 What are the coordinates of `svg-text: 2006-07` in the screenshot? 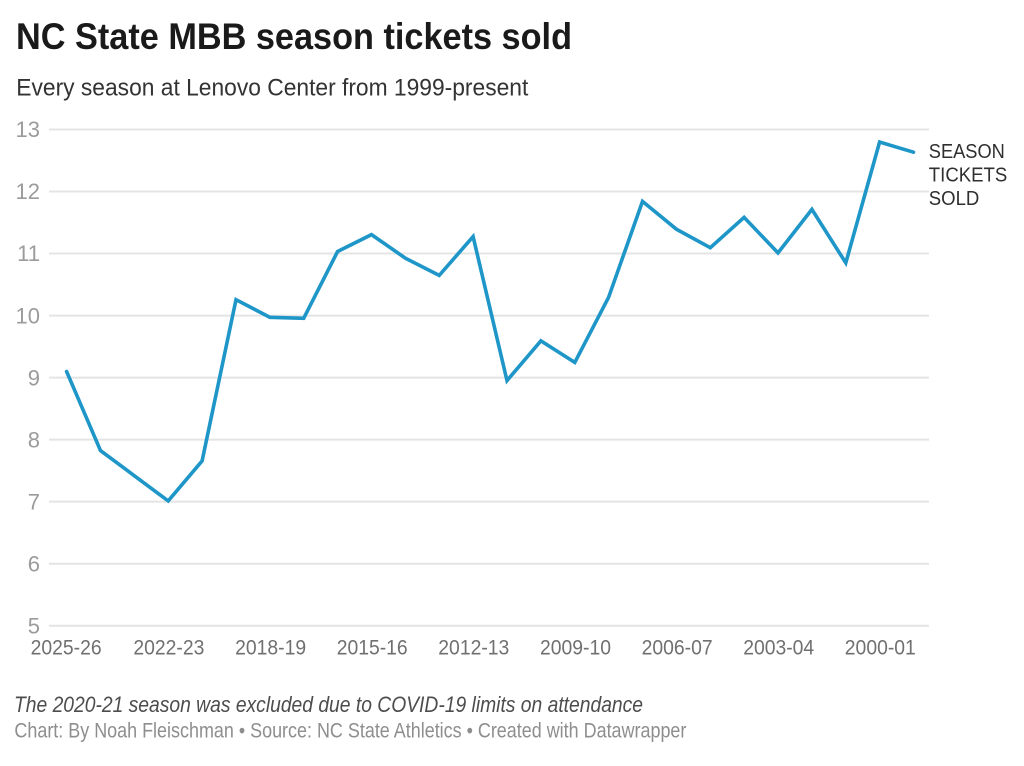 It's located at (677, 647).